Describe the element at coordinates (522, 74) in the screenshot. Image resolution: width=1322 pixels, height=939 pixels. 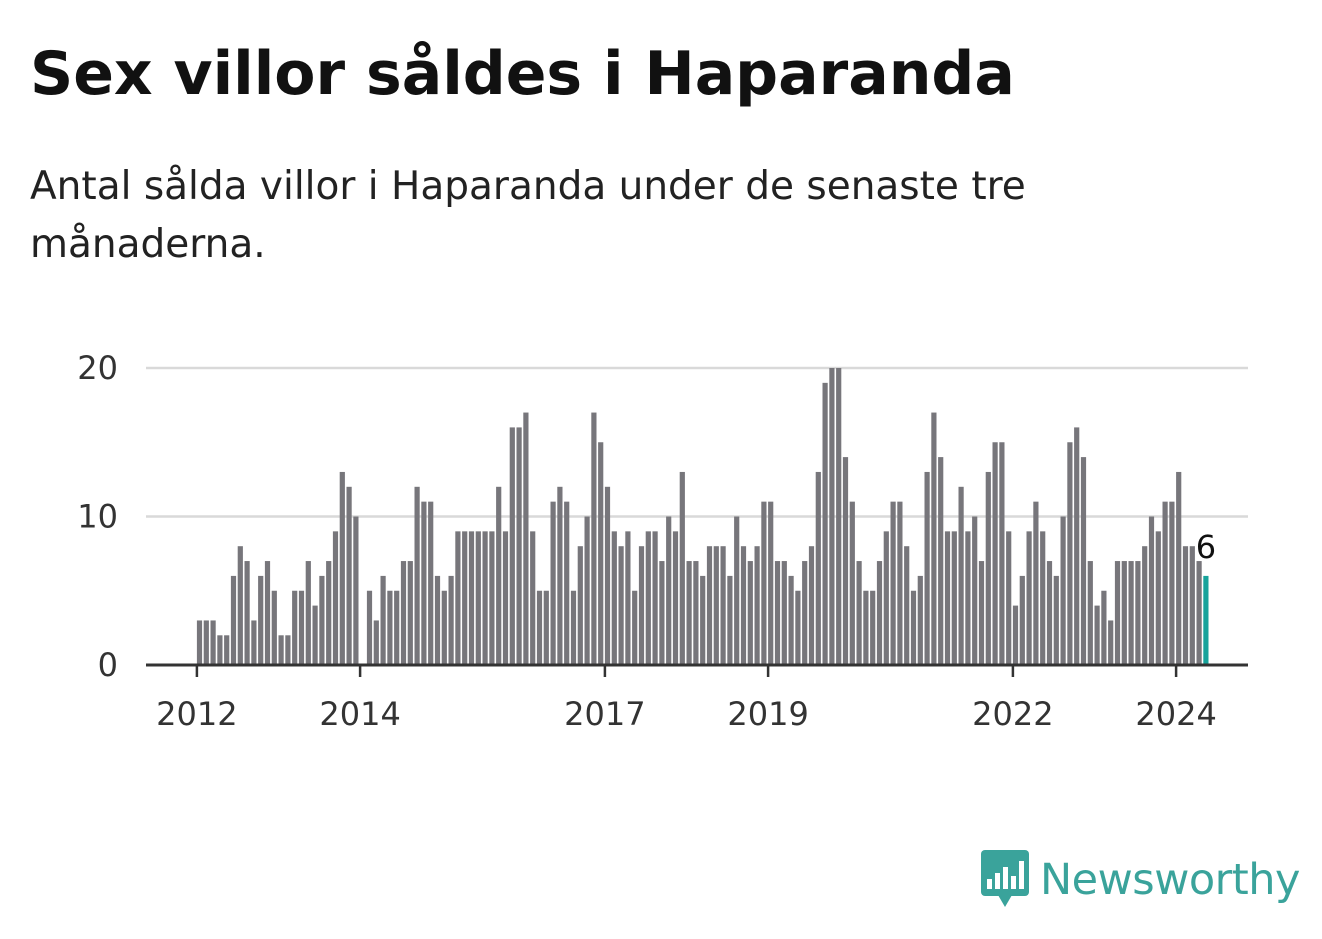
I see `chart-title: Sex villor såldes i Haparanda` at that location.